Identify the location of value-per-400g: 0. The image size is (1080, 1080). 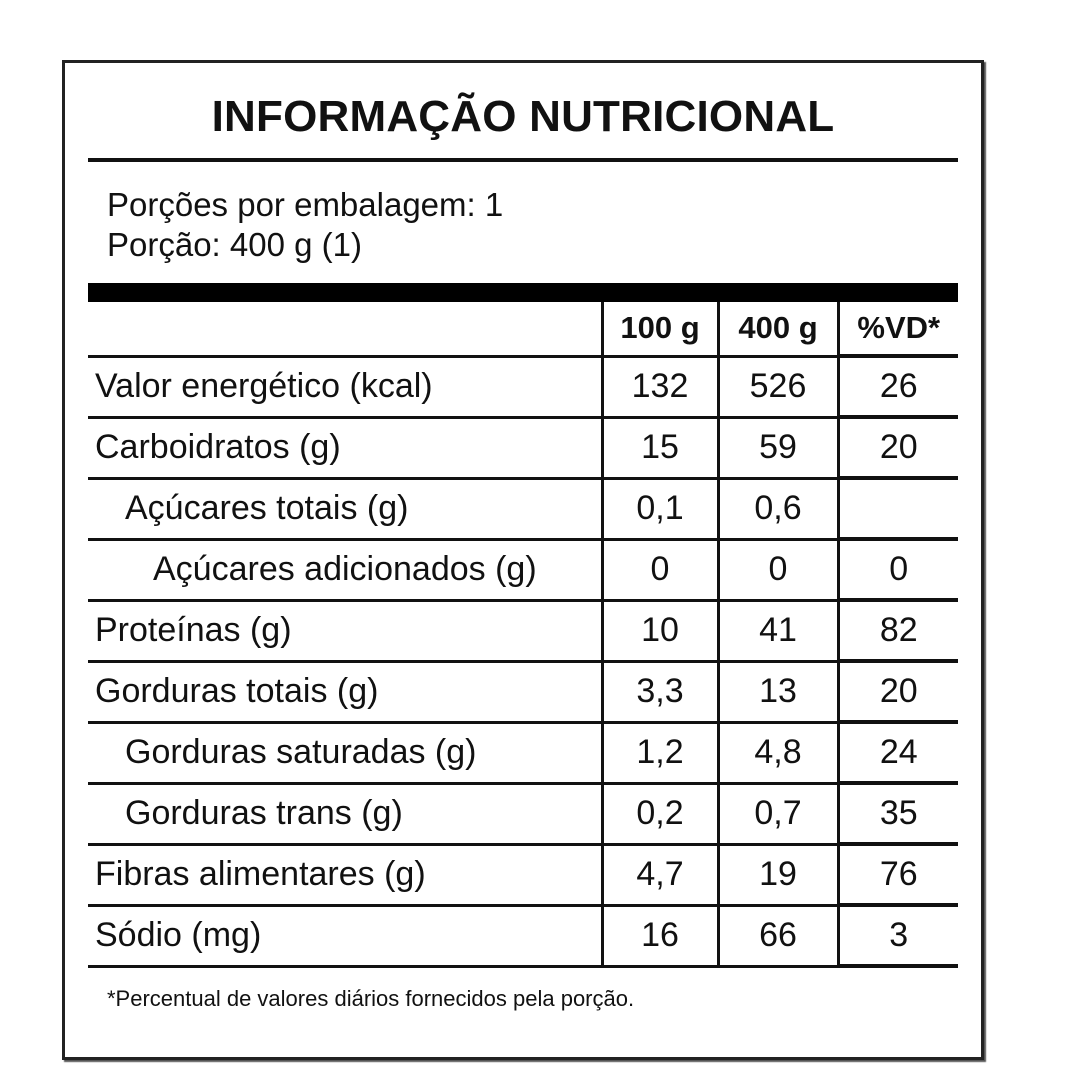
(777, 570).